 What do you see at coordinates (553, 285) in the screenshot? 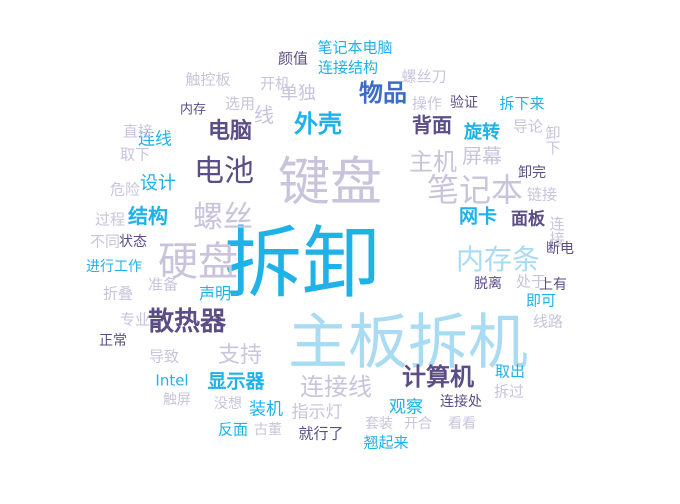
I see `cloud-word: 上有` at bounding box center [553, 285].